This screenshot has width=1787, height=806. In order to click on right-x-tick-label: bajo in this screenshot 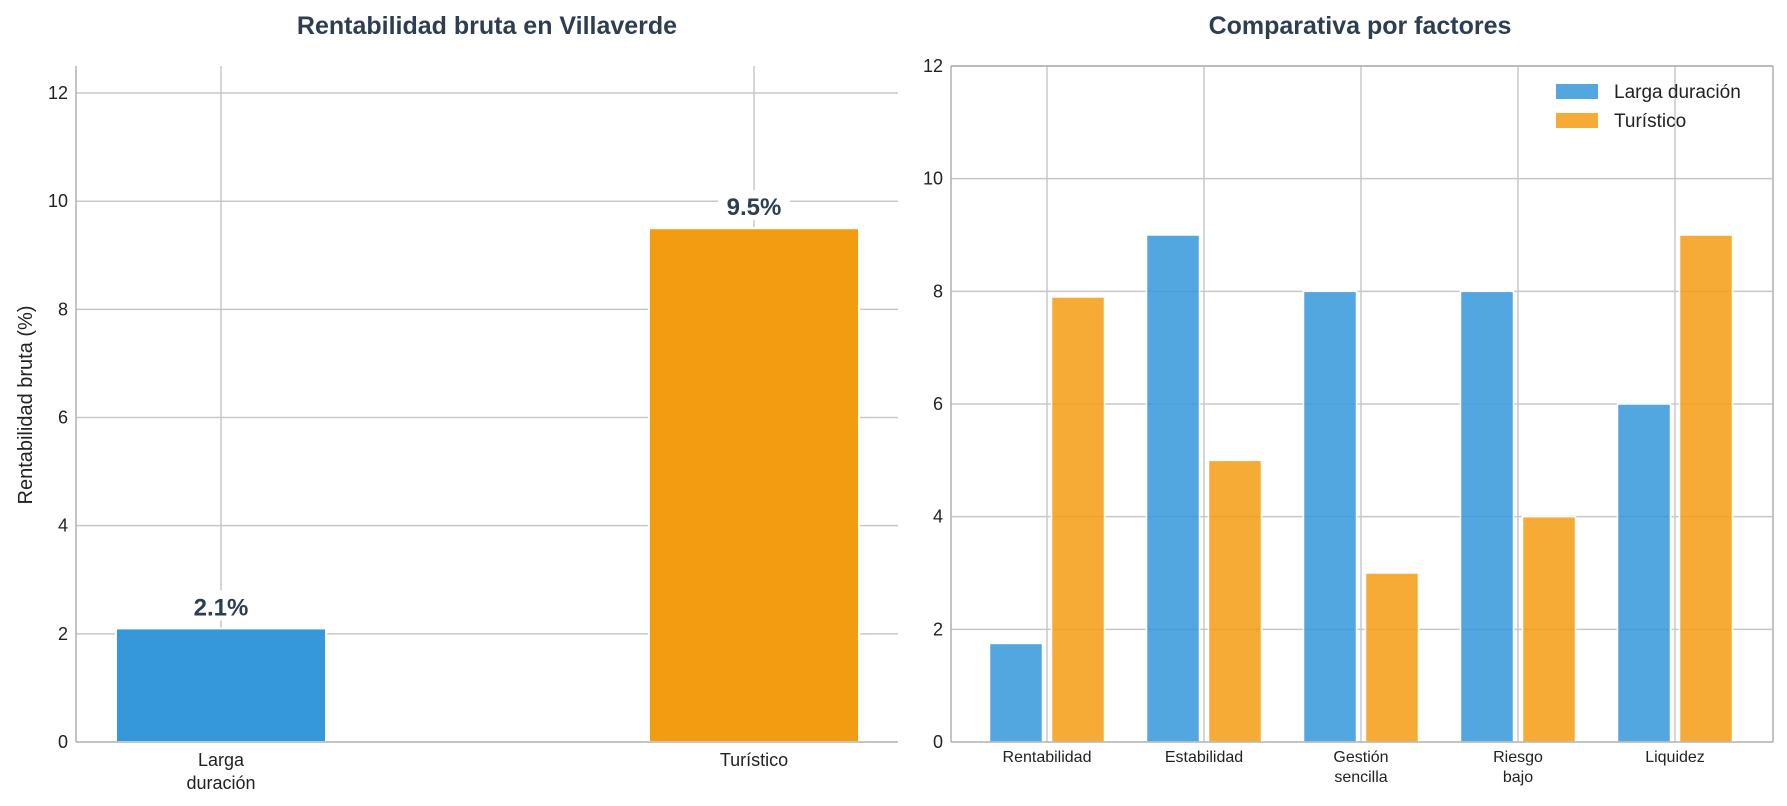, I will do `click(1518, 777)`.